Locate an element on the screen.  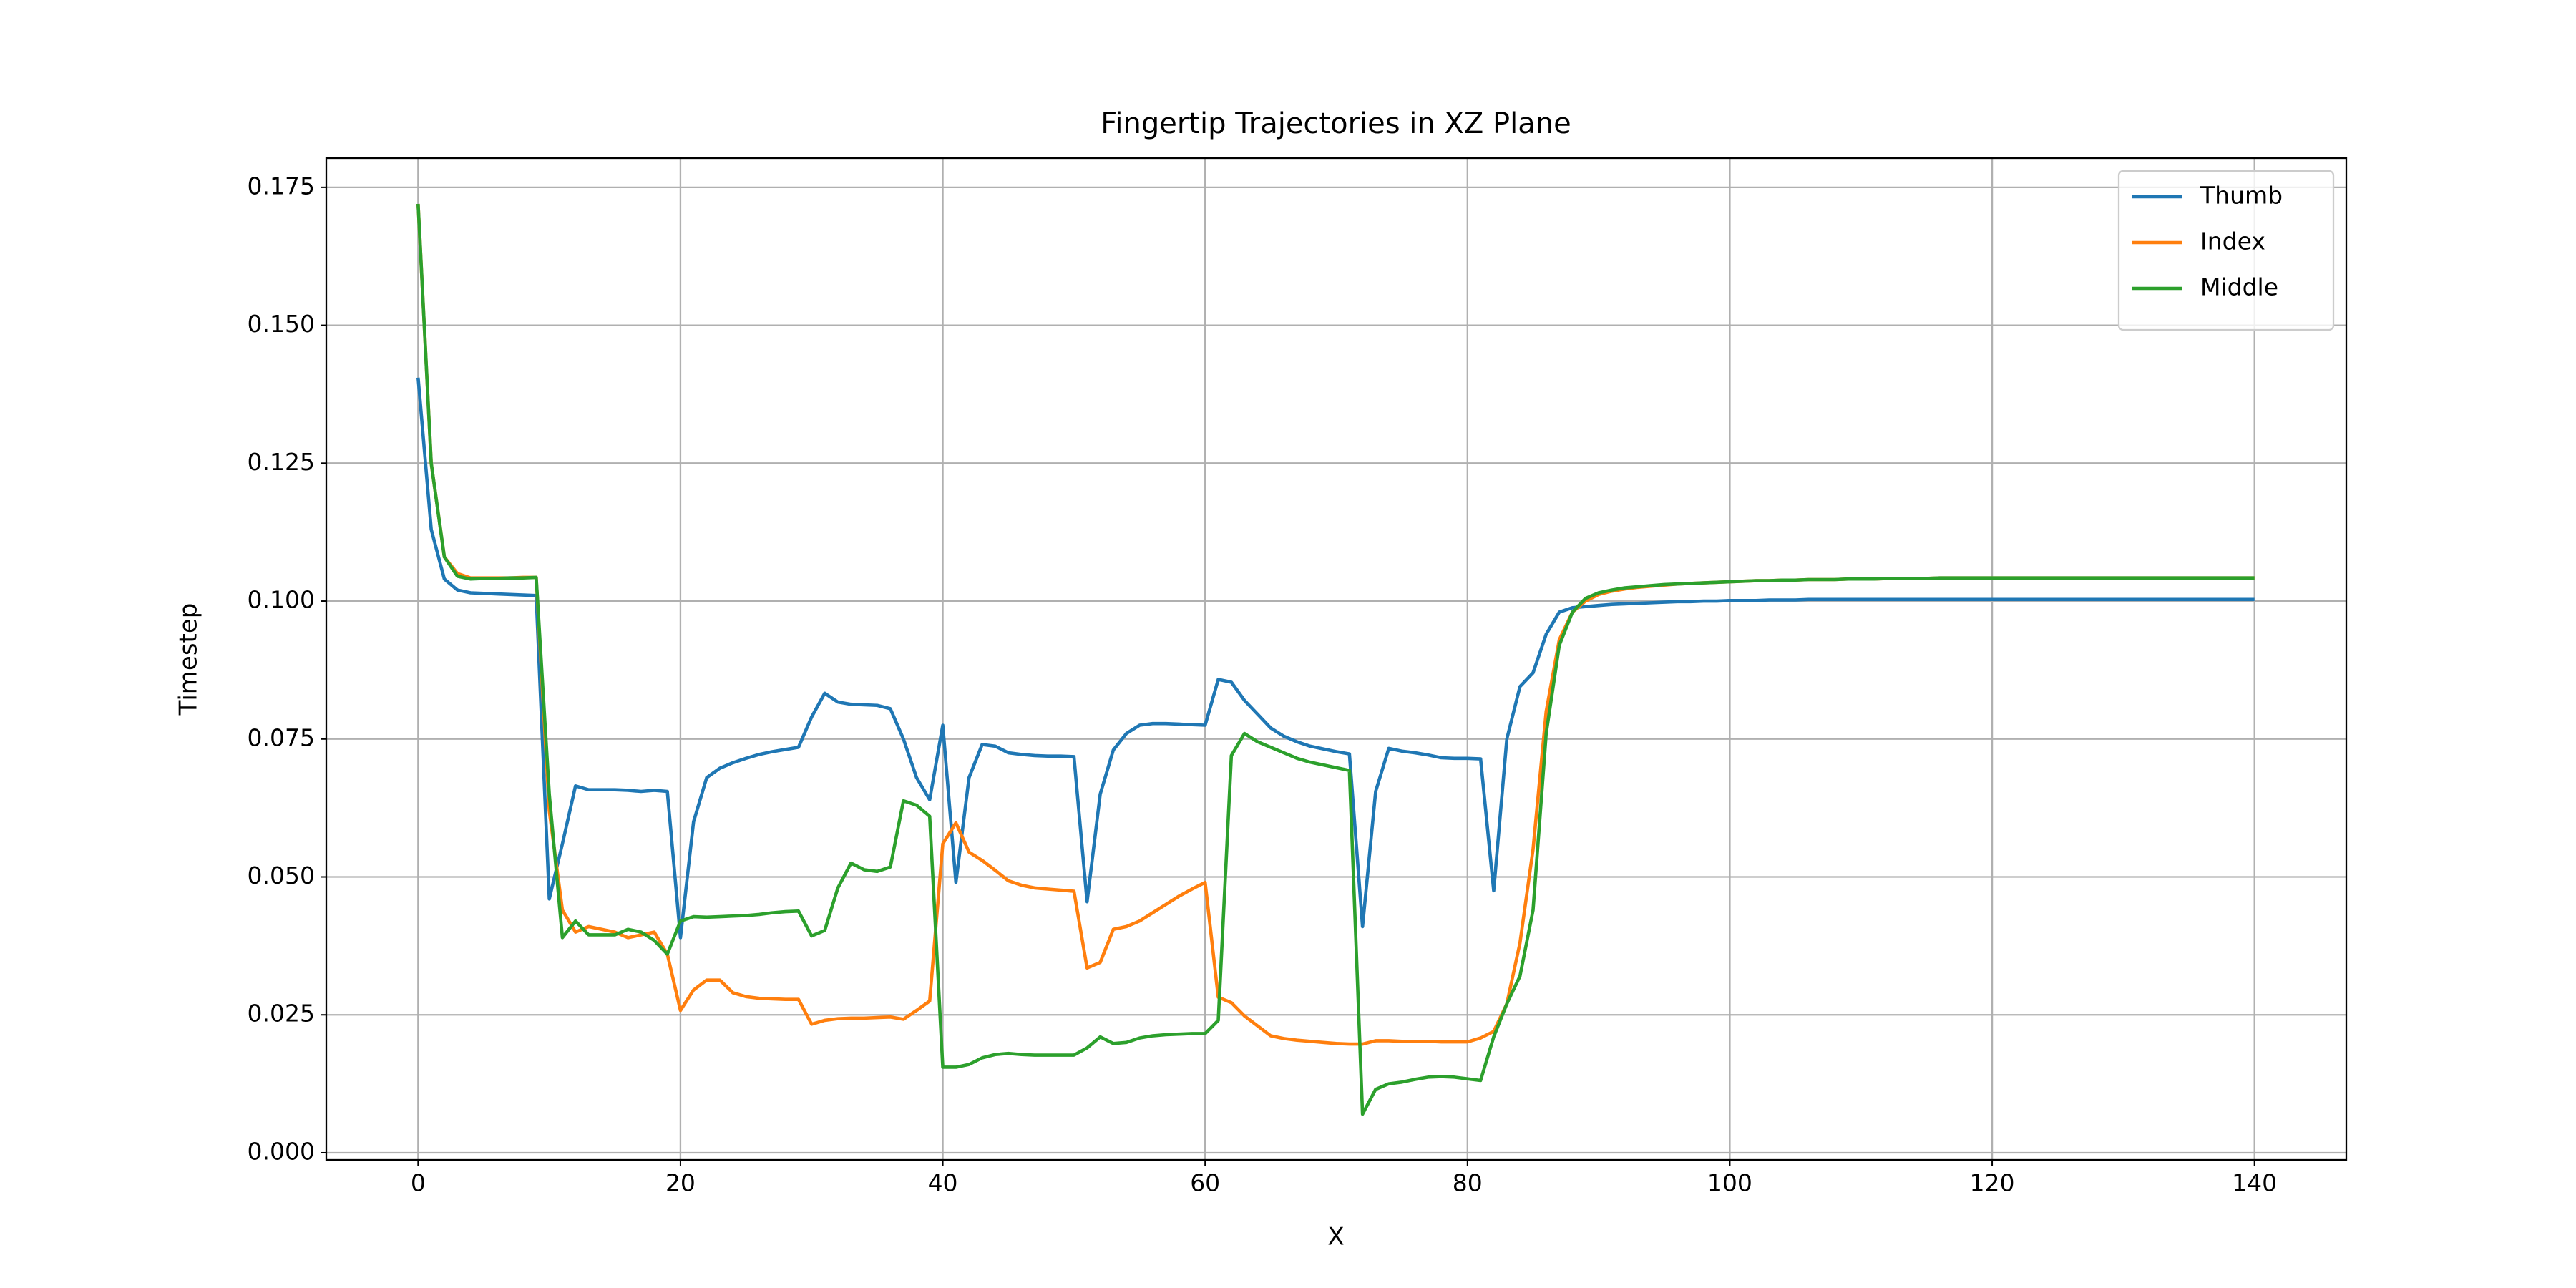
y-tick-label: 0.000 is located at coordinates (281, 1151).